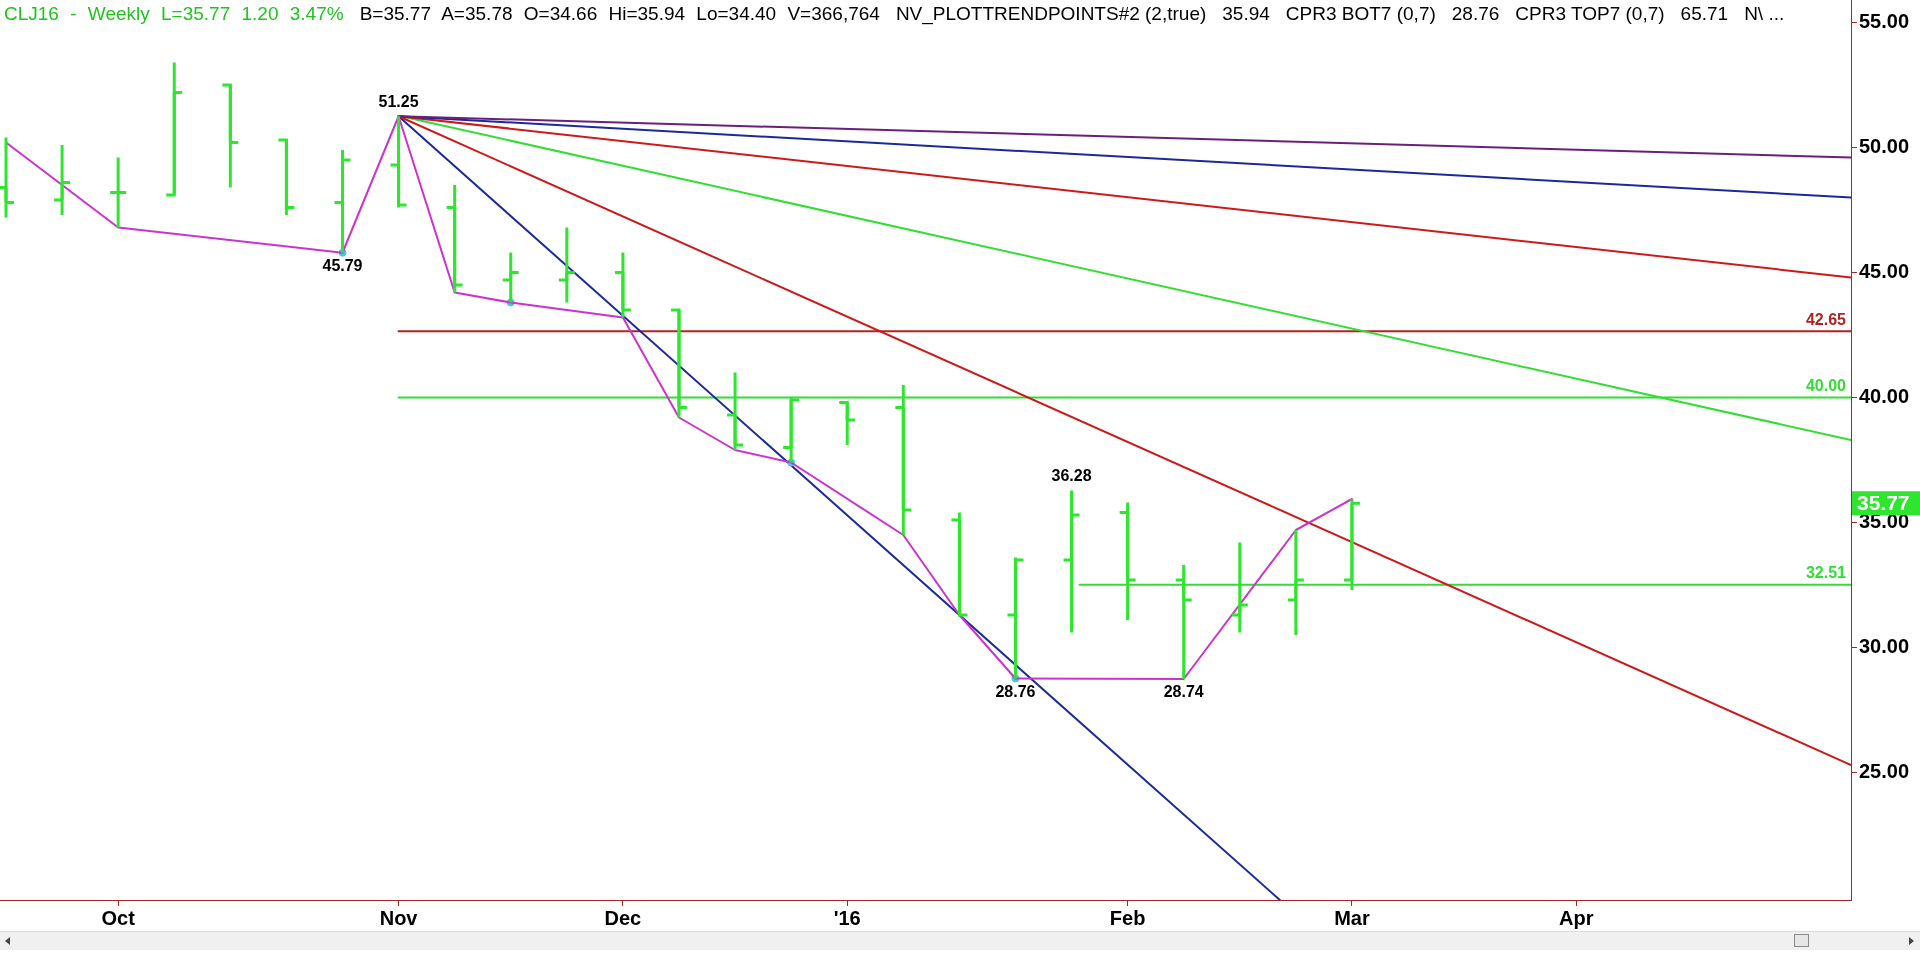 This screenshot has width=1920, height=964. What do you see at coordinates (1884, 146) in the screenshot?
I see `y-tick-label: 50.00` at bounding box center [1884, 146].